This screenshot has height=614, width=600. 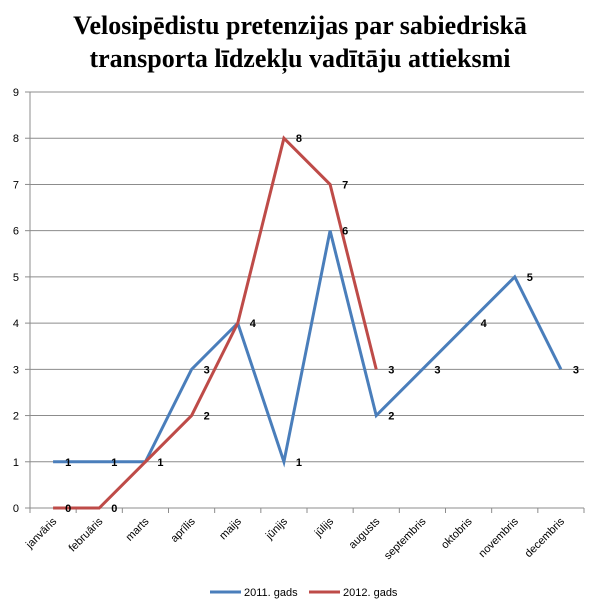 I want to click on data-label-s2-7: 3, so click(x=391, y=370).